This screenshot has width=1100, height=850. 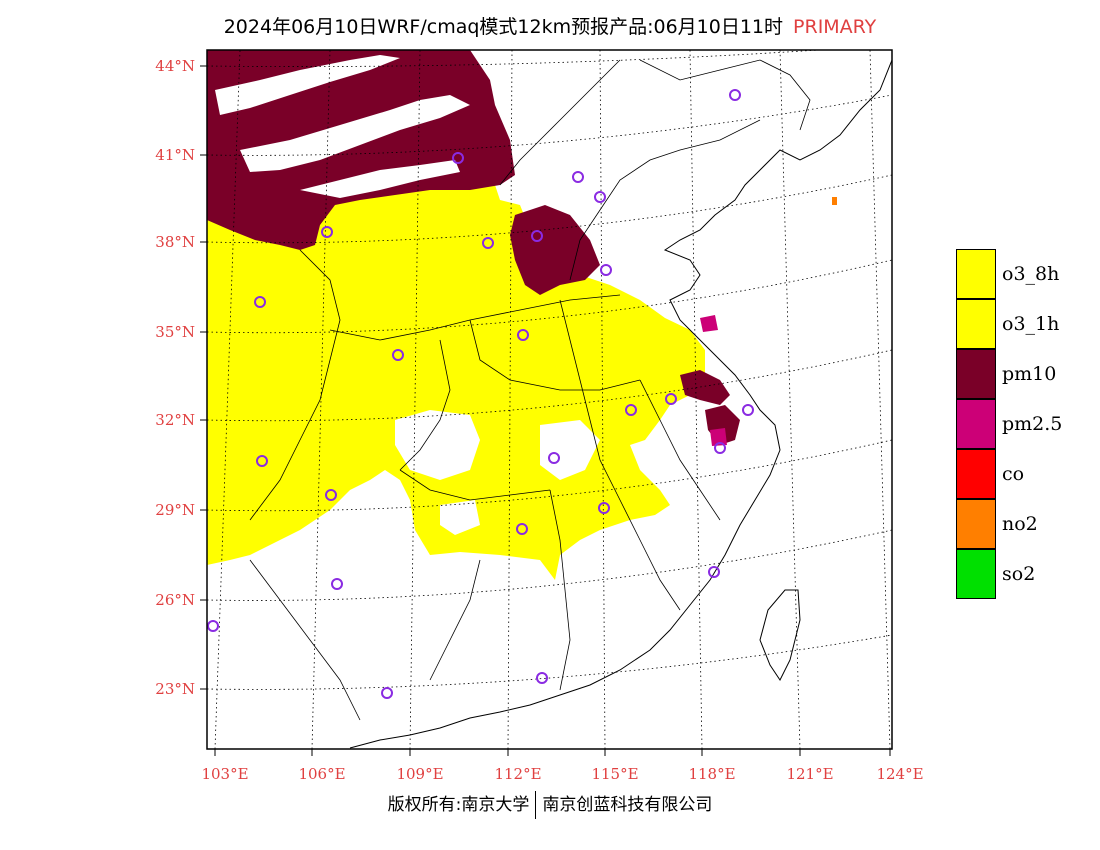 What do you see at coordinates (175, 510) in the screenshot?
I see `lat-label-29n: 29°N` at bounding box center [175, 510].